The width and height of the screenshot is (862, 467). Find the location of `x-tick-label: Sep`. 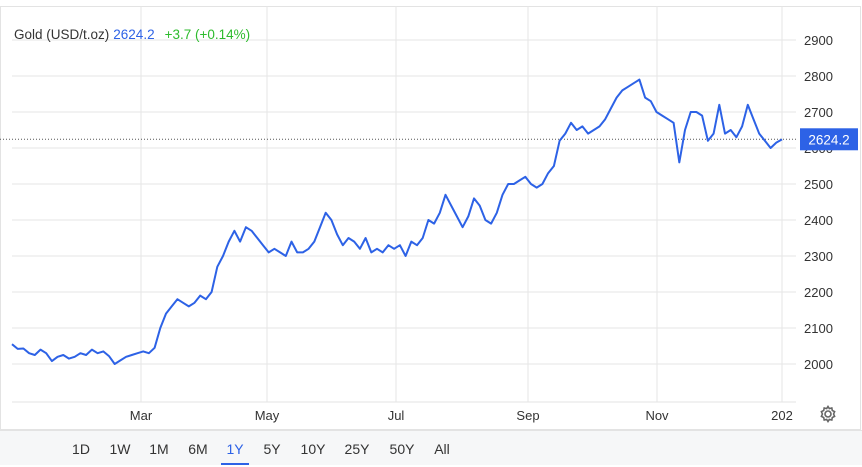

x-tick-label: Sep is located at coordinates (527, 415).